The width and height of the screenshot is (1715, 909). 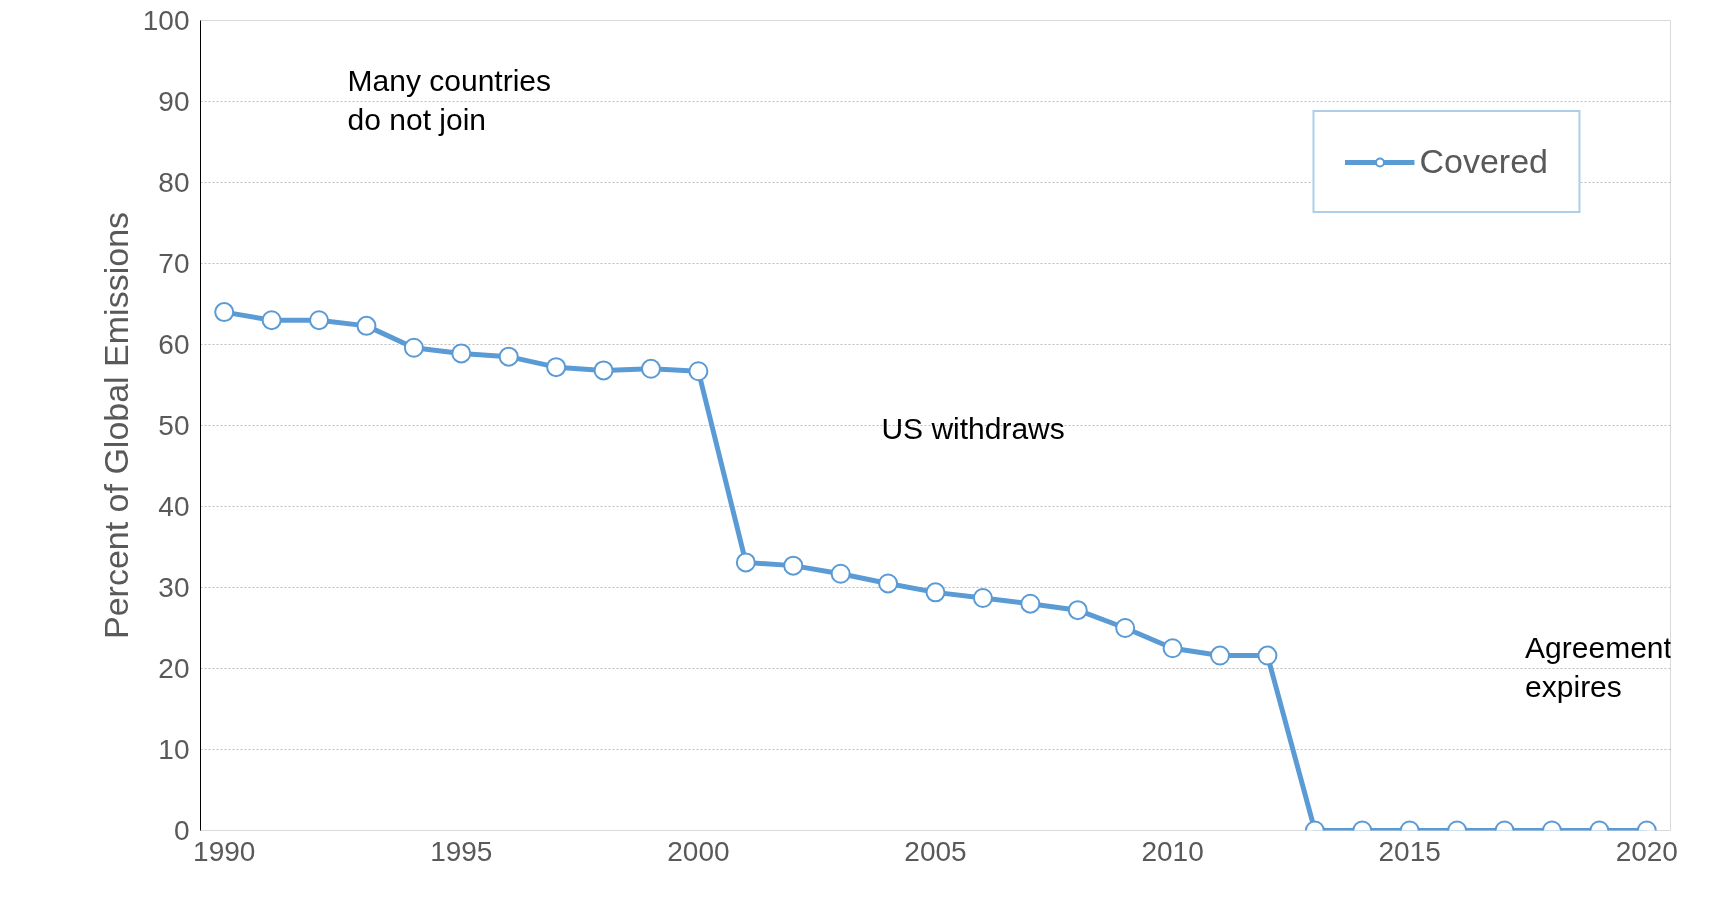 I want to click on x-tick-label: 2010, so click(x=1172, y=851).